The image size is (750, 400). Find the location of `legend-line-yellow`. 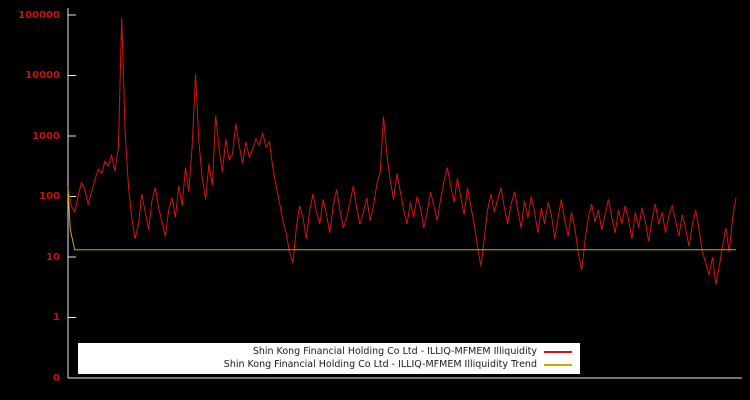

legend-line-yellow is located at coordinates (558, 364).